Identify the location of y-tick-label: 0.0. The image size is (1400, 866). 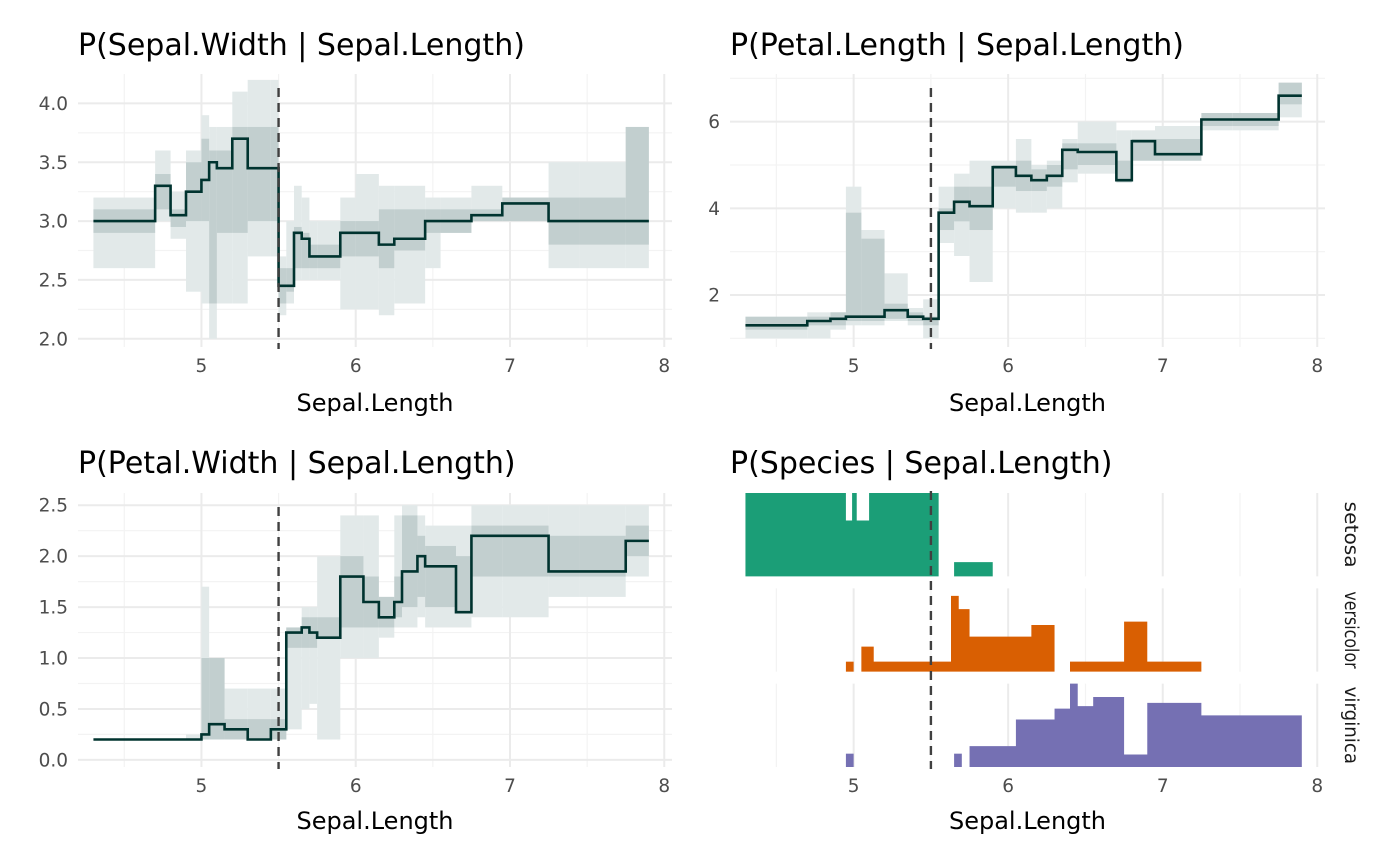
(53, 760).